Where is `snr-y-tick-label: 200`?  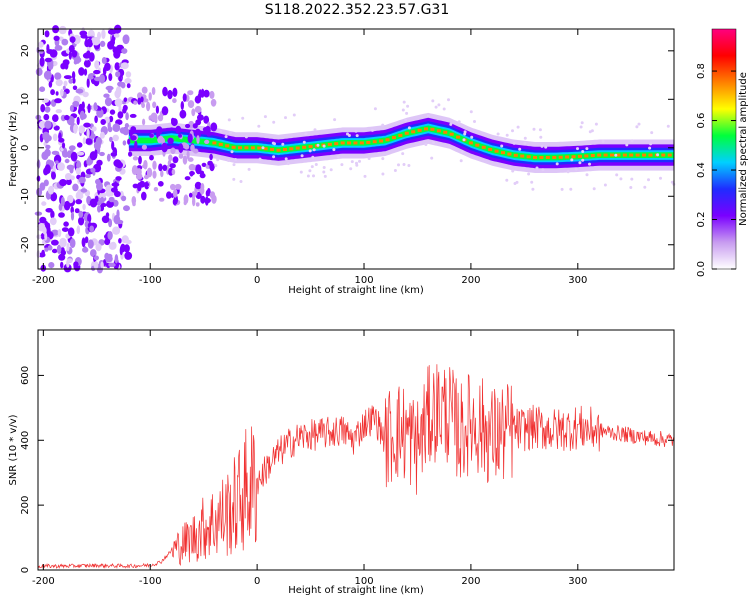
snr-y-tick-label: 200 is located at coordinates (25, 505).